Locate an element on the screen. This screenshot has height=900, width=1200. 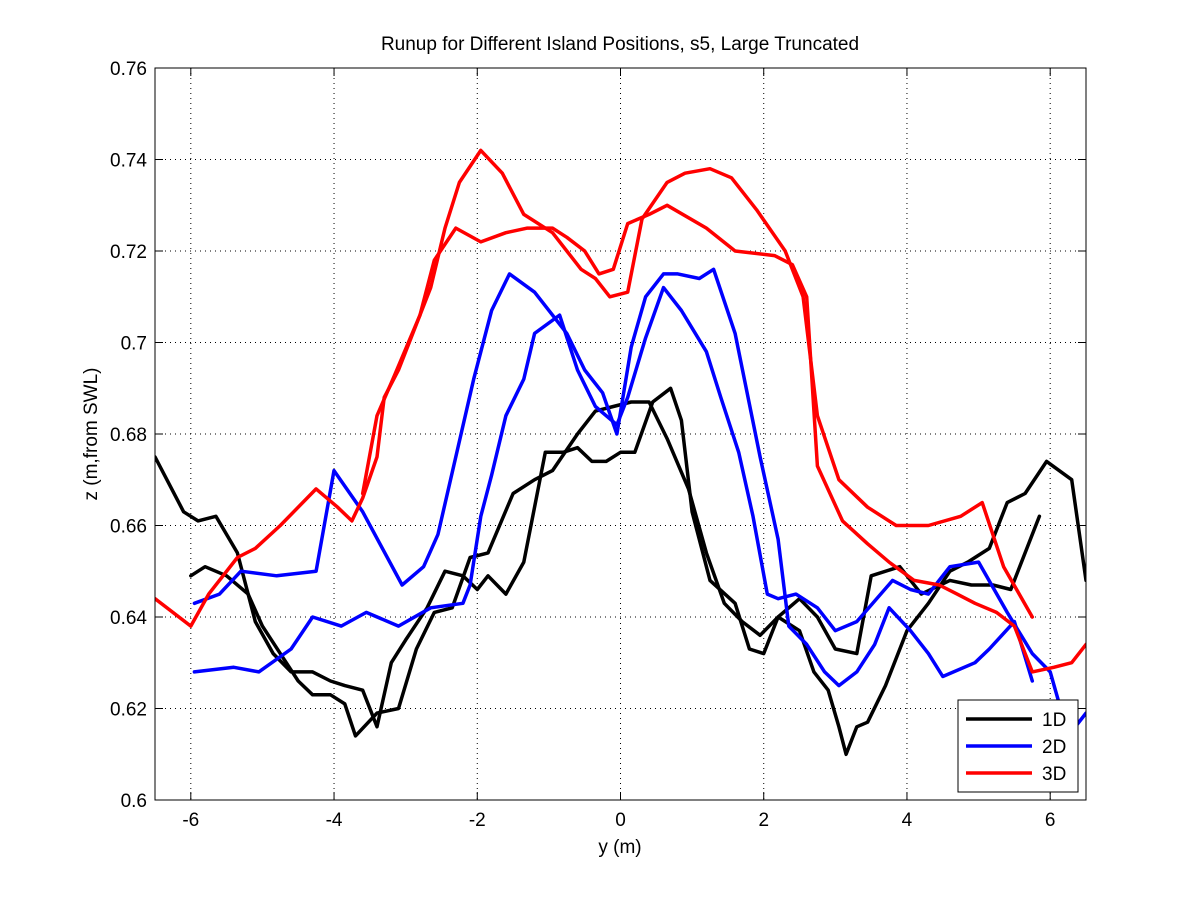
x-tick-label: 6 is located at coordinates (1050, 820).